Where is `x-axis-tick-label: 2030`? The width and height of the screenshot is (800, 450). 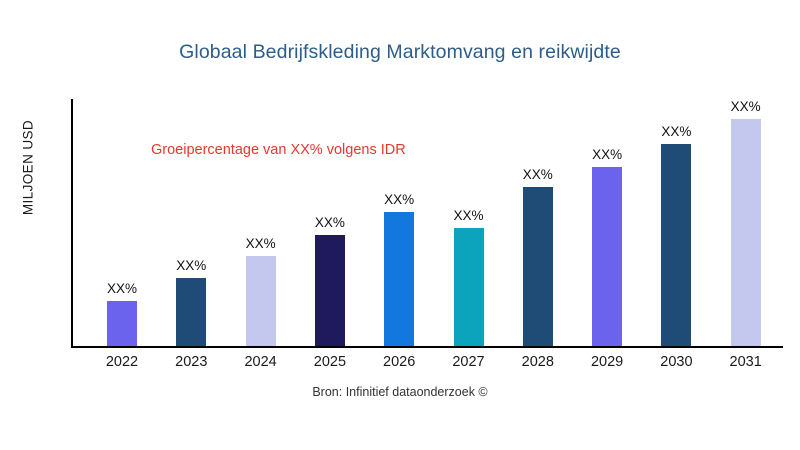
x-axis-tick-label: 2030 is located at coordinates (676, 362).